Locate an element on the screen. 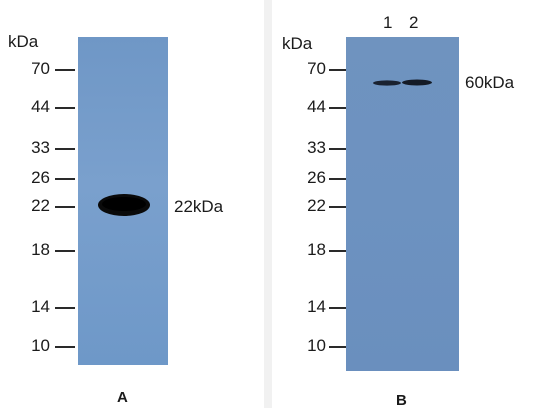 The height and width of the screenshot is (409, 536). panel-letter-a: A is located at coordinates (122, 397).